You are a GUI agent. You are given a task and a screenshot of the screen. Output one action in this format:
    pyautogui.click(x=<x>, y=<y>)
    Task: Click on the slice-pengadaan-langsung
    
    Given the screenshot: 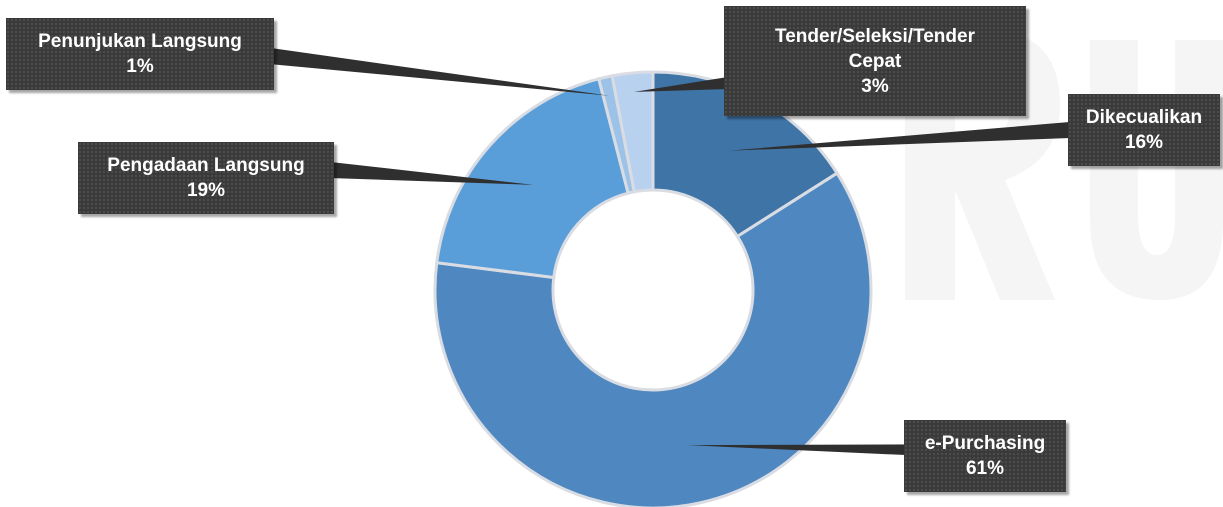 What is the action you would take?
    pyautogui.click(x=532, y=178)
    